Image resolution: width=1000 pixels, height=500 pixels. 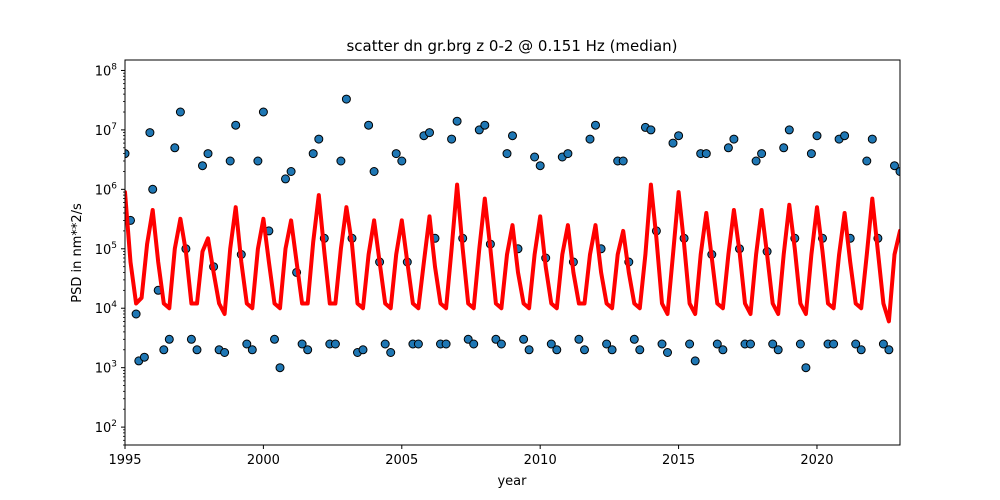 I want to click on y-tick-label: 10⁴, so click(x=106, y=308).